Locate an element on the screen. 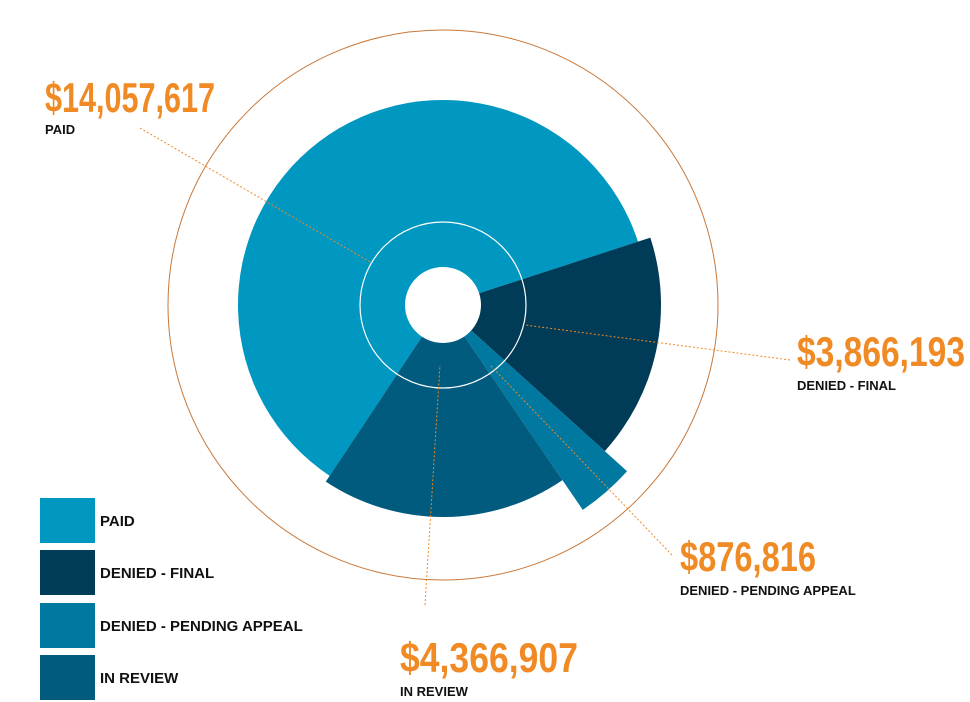 The image size is (970, 702). hole is located at coordinates (443, 305).